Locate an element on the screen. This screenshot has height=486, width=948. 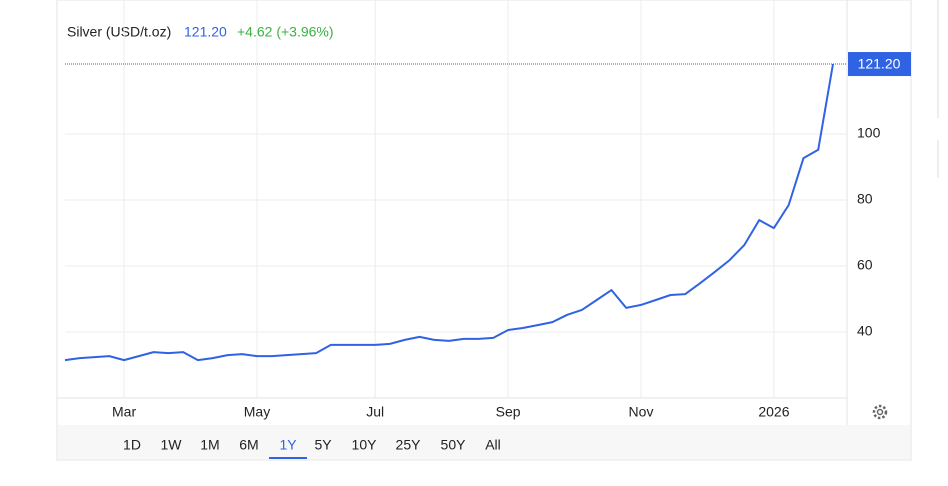
range-button: 1Y is located at coordinates (288, 445).